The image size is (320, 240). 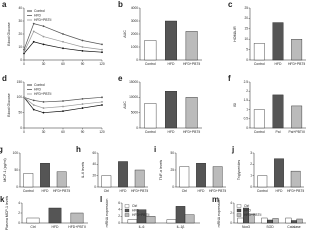 What do you see at coordinates (219, 213) in the screenshot?
I see `y-axis-label: mRNA expression` at bounding box center [219, 213].